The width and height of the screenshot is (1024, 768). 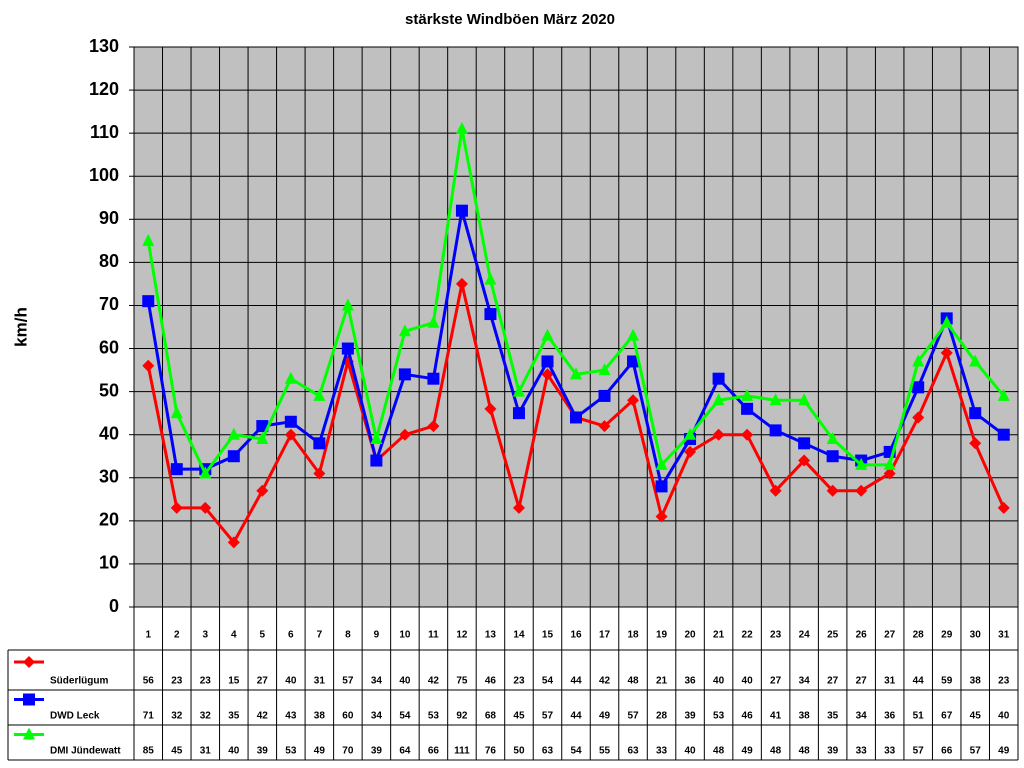 I want to click on x-tick-label: 19, so click(x=662, y=635).